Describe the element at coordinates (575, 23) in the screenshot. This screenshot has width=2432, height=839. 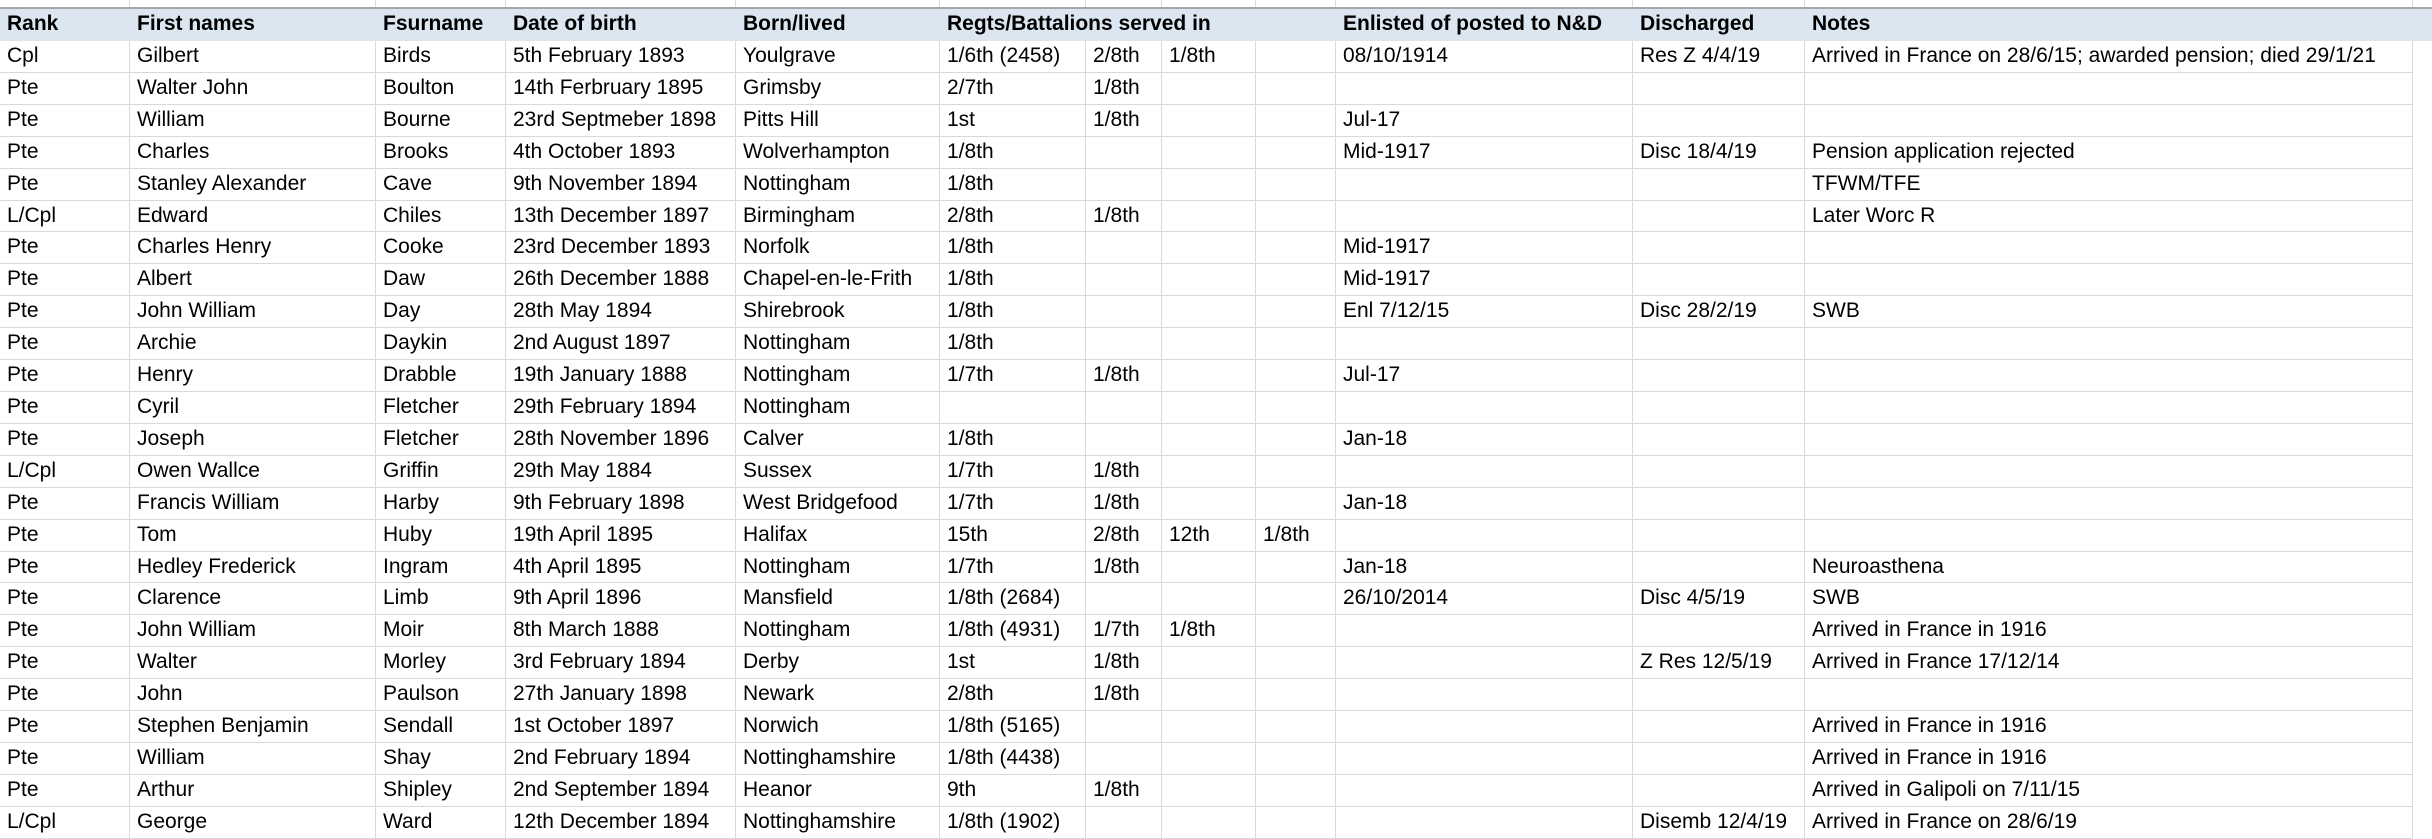
I see `header-date-of-birth: Date of birth` at that location.